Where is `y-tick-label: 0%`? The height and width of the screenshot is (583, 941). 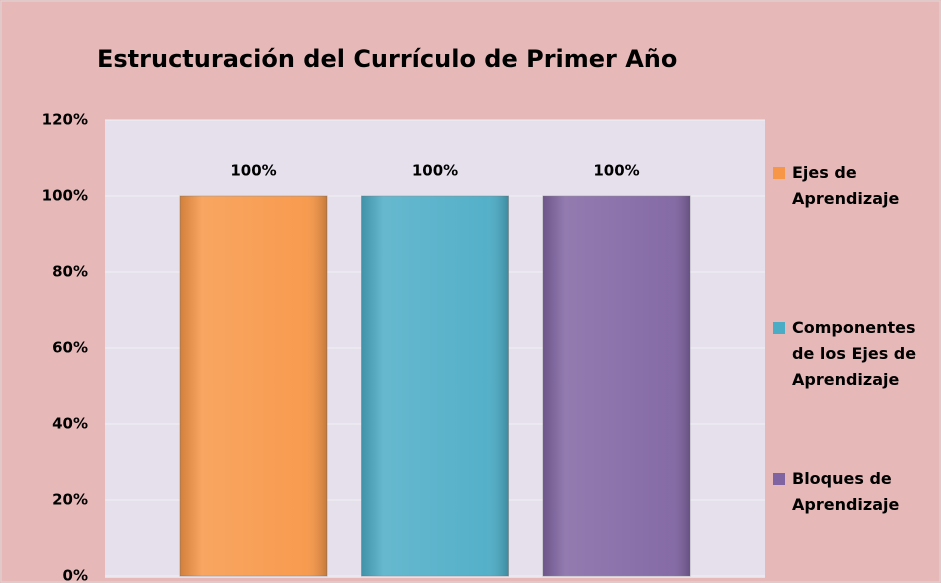
y-tick-label: 0% is located at coordinates (75, 575).